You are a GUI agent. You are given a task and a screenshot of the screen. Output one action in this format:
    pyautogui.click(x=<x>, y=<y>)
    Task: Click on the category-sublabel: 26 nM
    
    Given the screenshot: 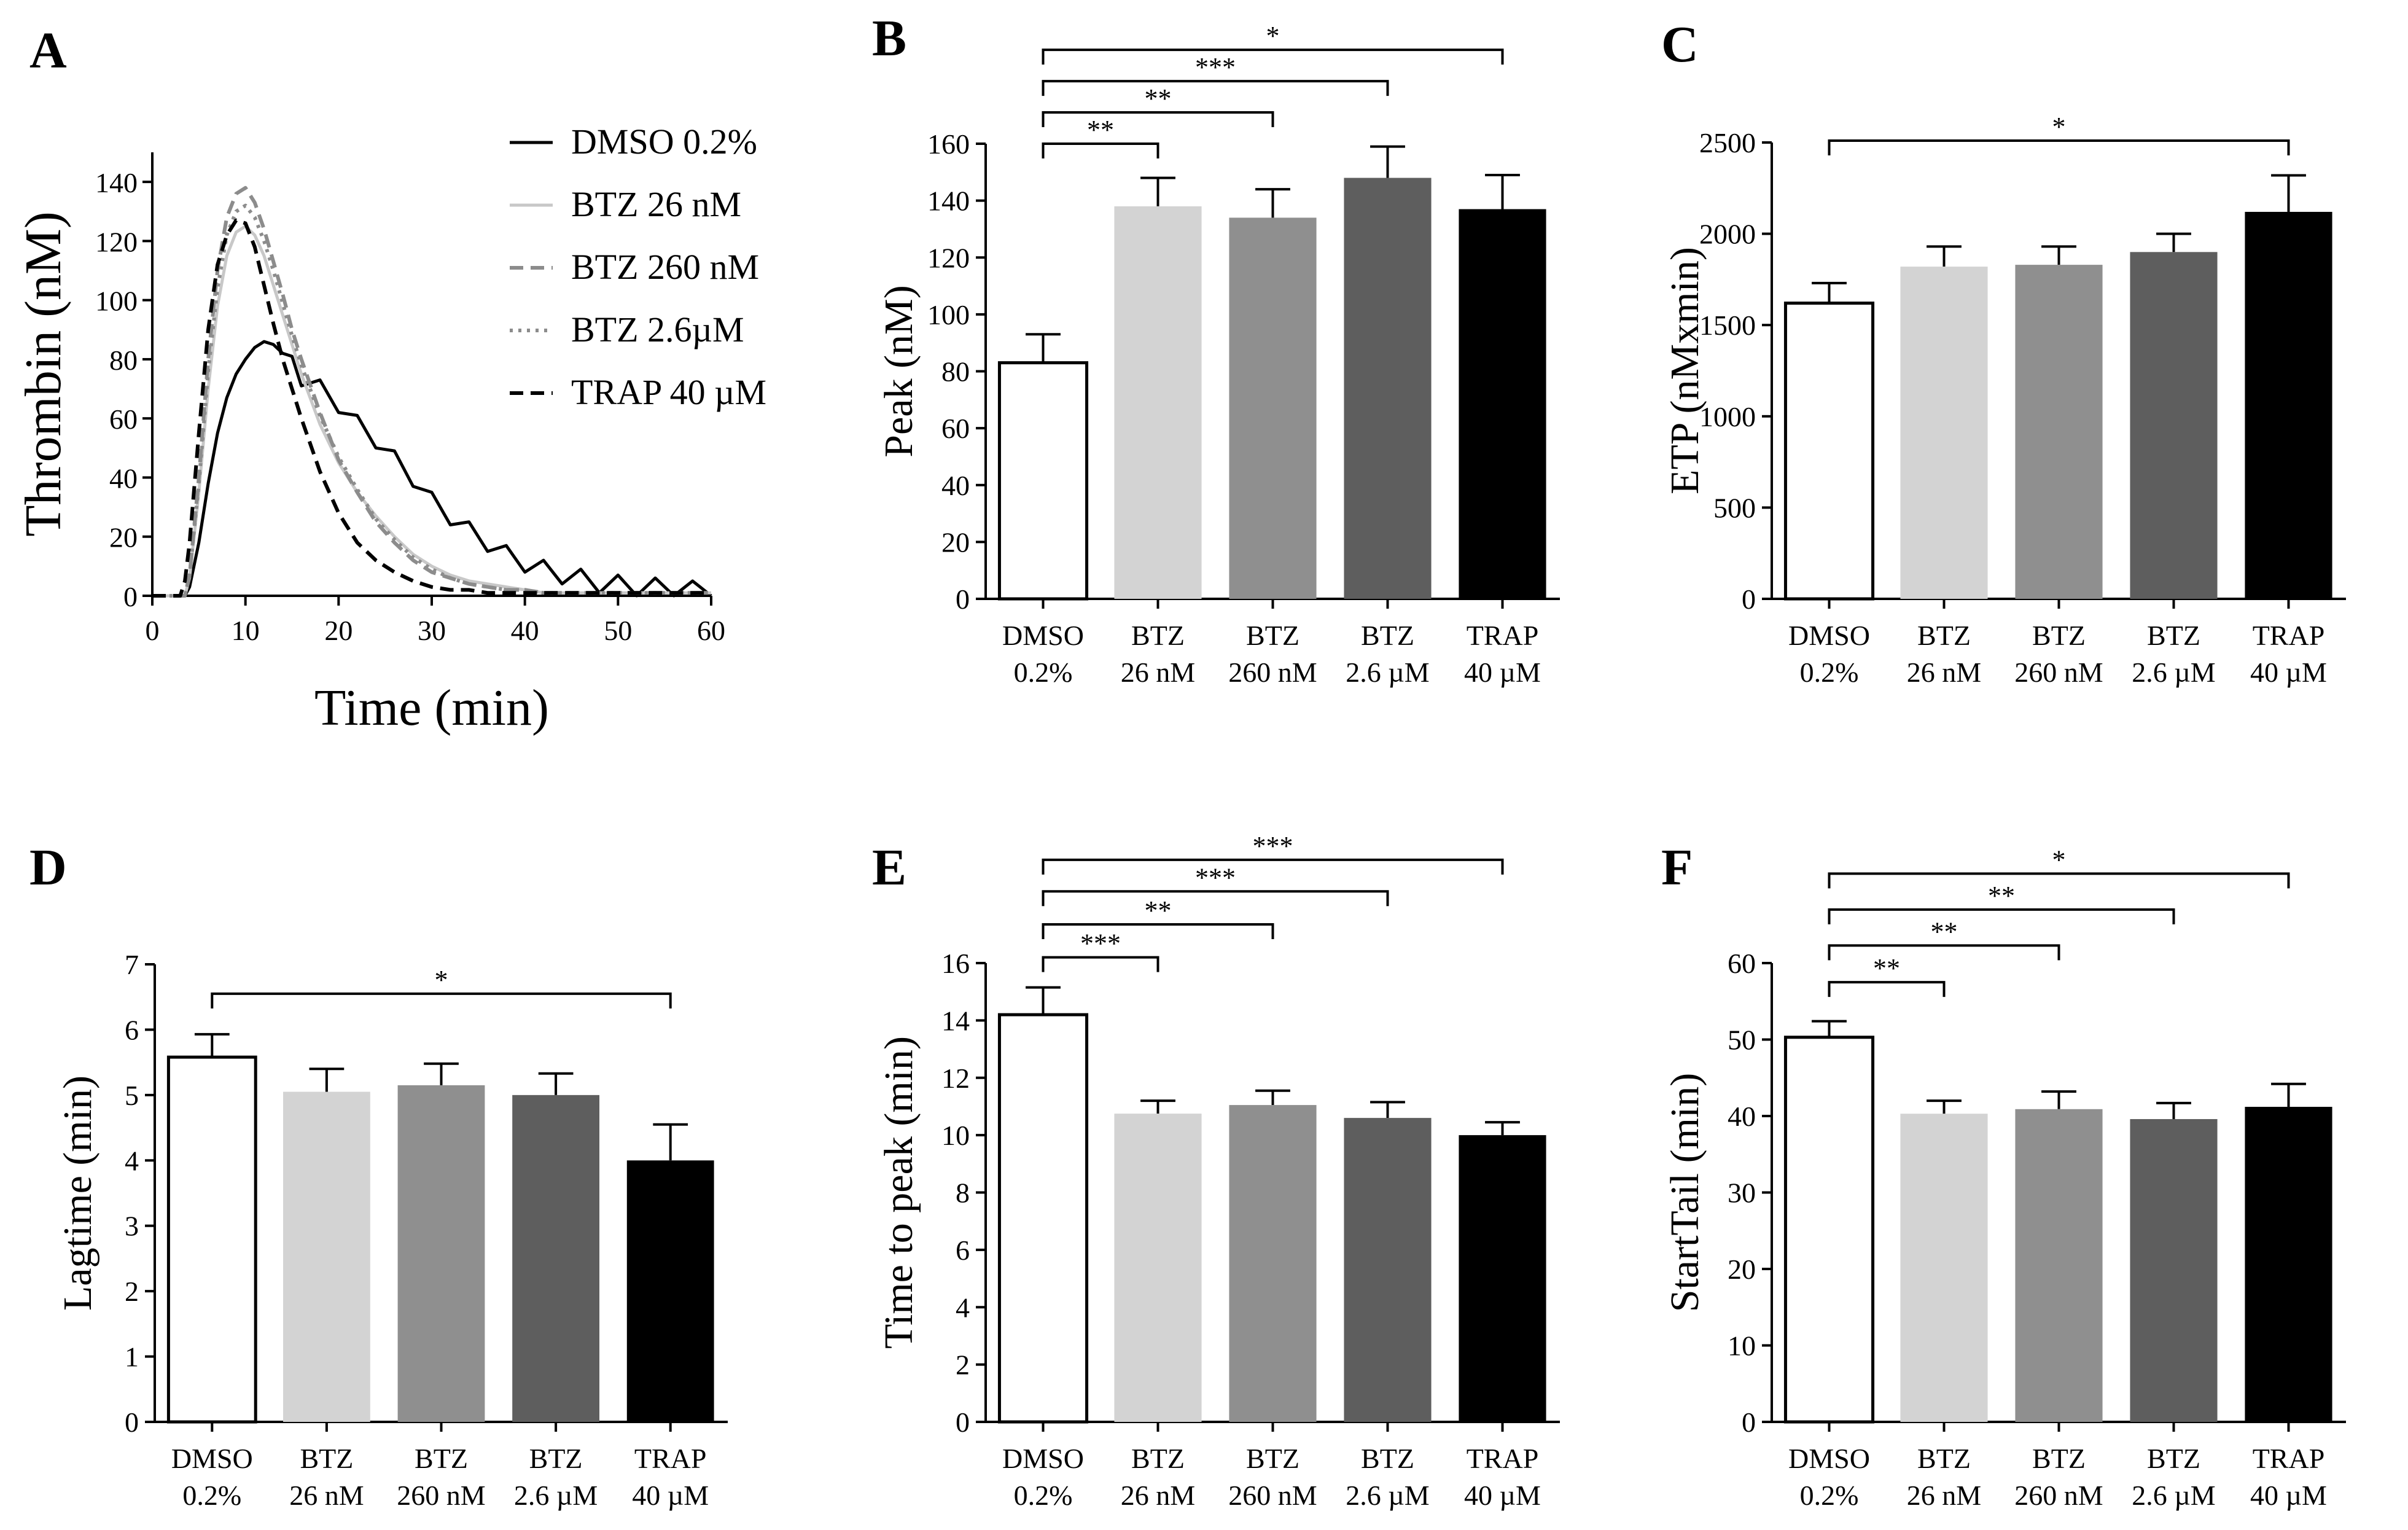 What is the action you would take?
    pyautogui.click(x=326, y=1495)
    